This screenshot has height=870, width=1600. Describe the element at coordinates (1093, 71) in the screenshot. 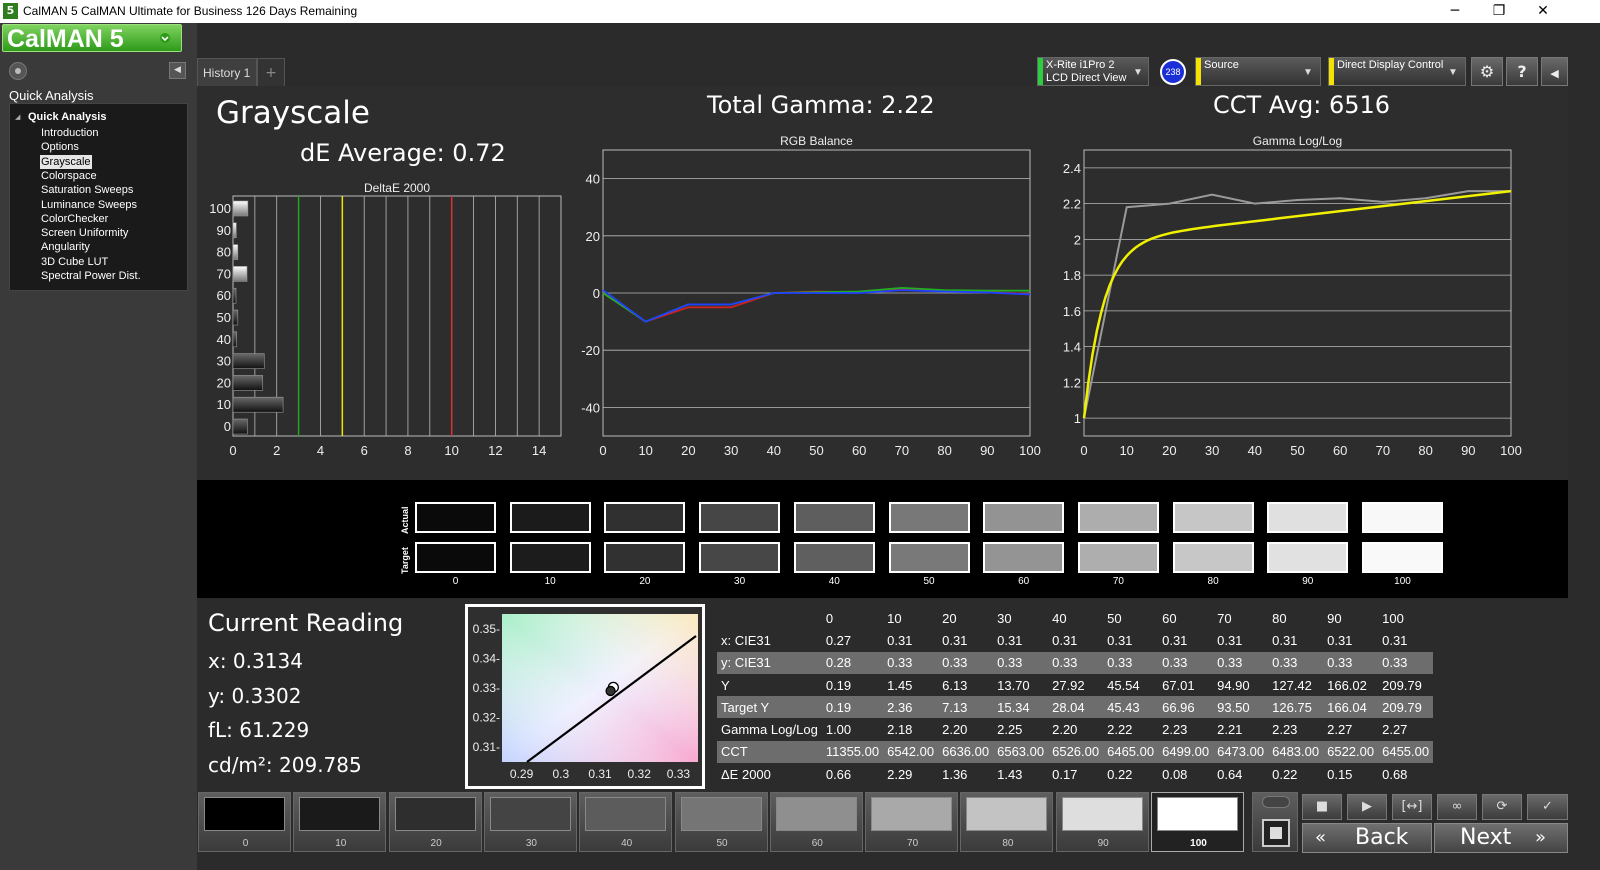

I see `meter-selector: X-Rite i1Pro 2 LCD Direct View ▼` at that location.